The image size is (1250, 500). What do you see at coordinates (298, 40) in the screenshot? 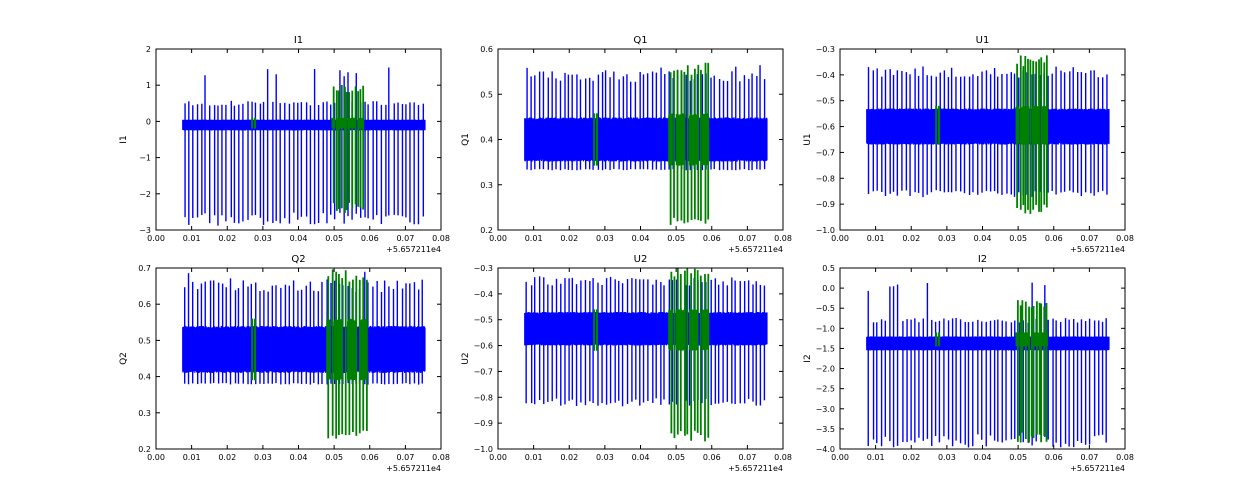
I see `panel-title: I1` at bounding box center [298, 40].